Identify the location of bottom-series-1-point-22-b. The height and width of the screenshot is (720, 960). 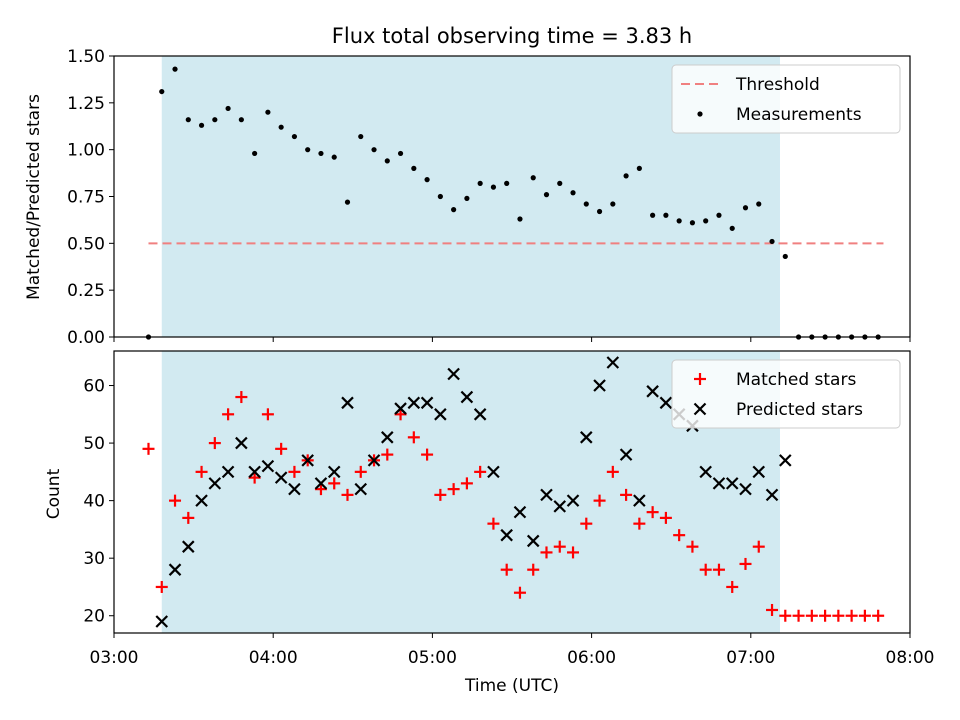
(453, 374).